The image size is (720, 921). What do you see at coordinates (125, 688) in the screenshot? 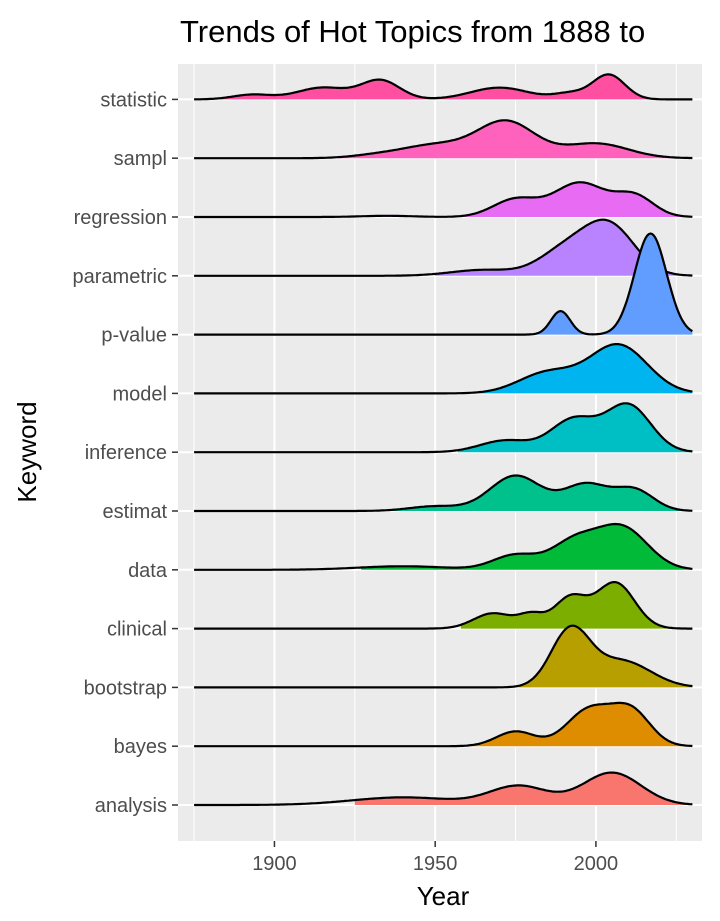
I see `y-tick-label-bootstrap: bootstrap` at bounding box center [125, 688].